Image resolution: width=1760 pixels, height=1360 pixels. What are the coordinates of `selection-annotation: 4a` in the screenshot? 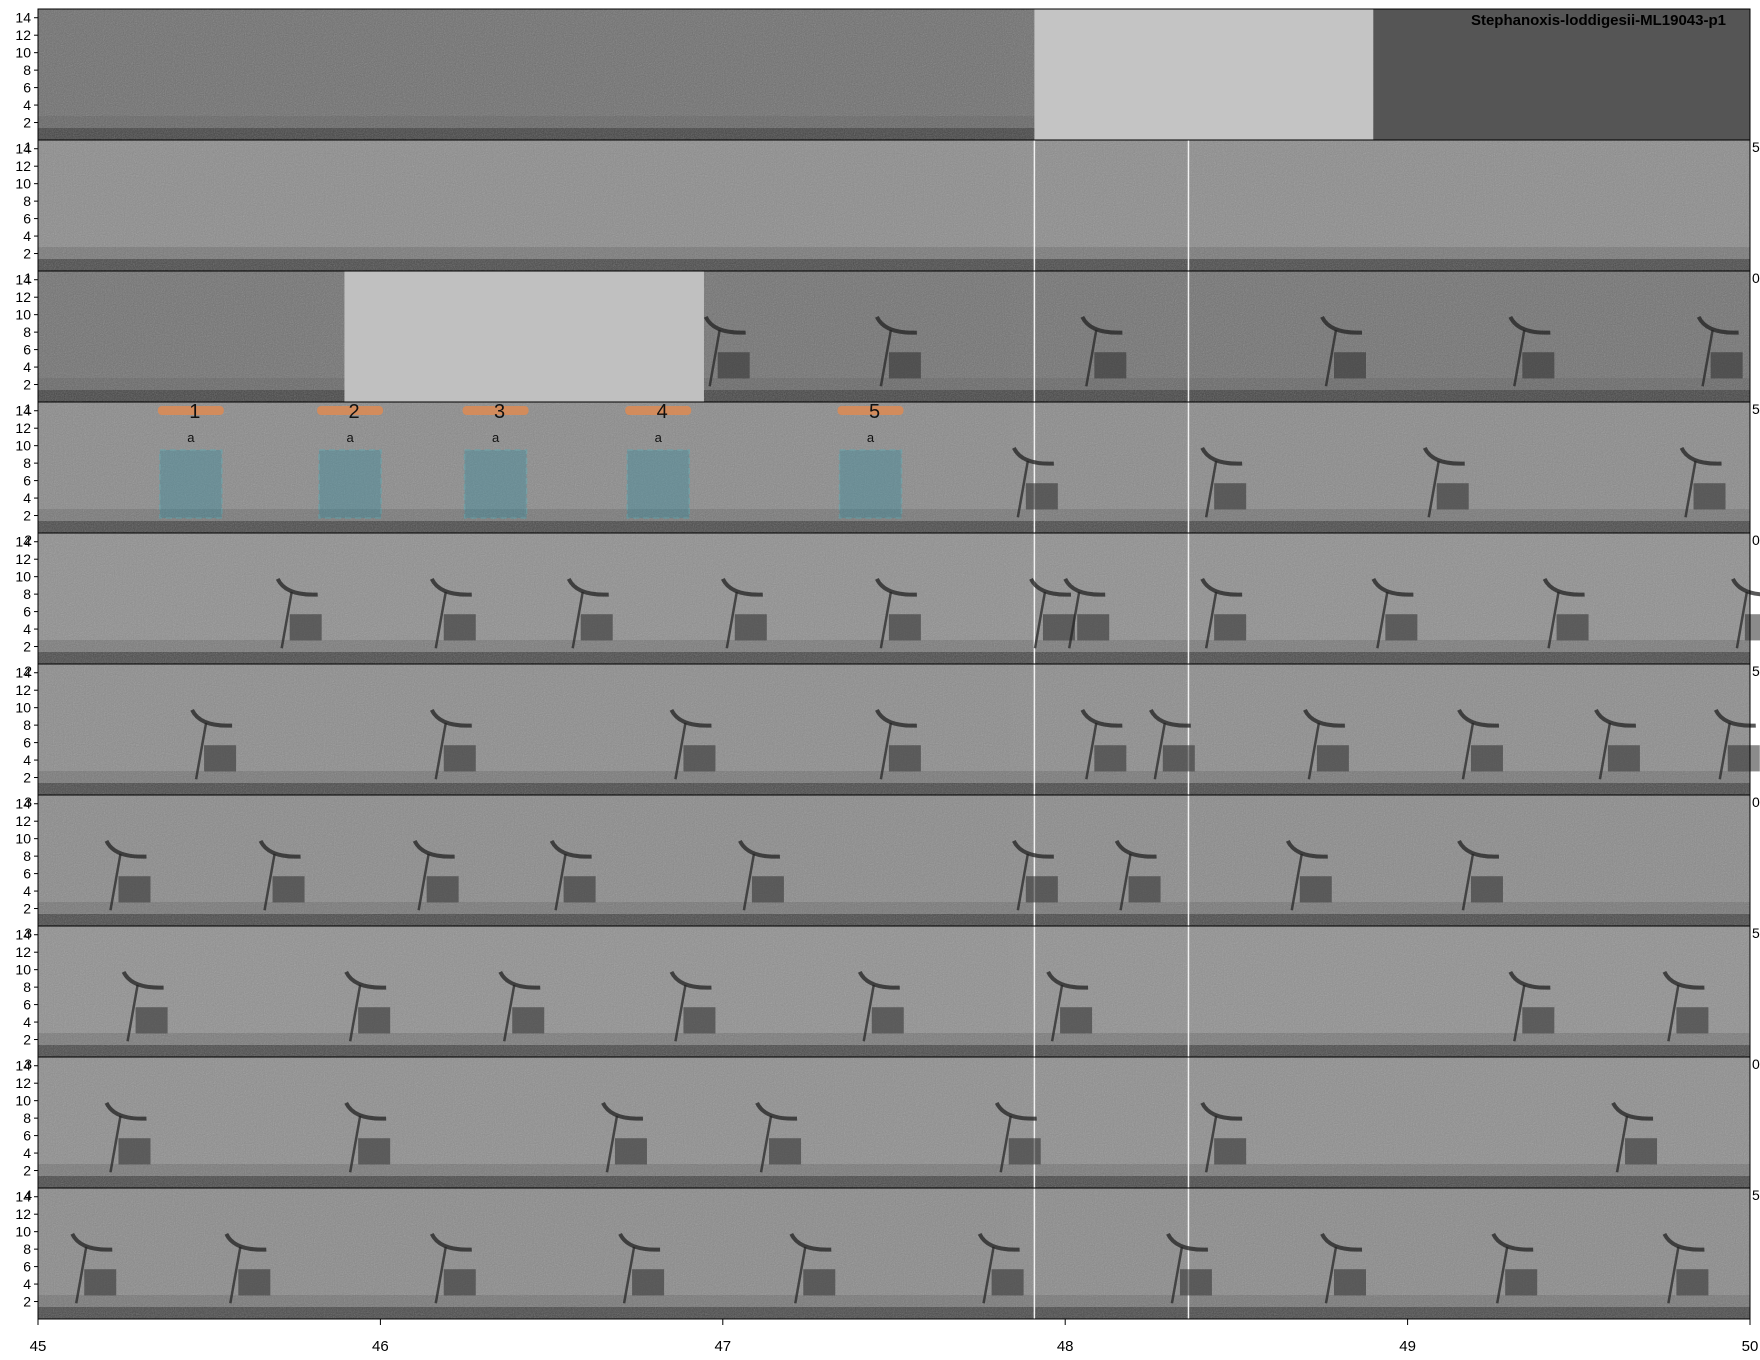 It's located at (658, 460).